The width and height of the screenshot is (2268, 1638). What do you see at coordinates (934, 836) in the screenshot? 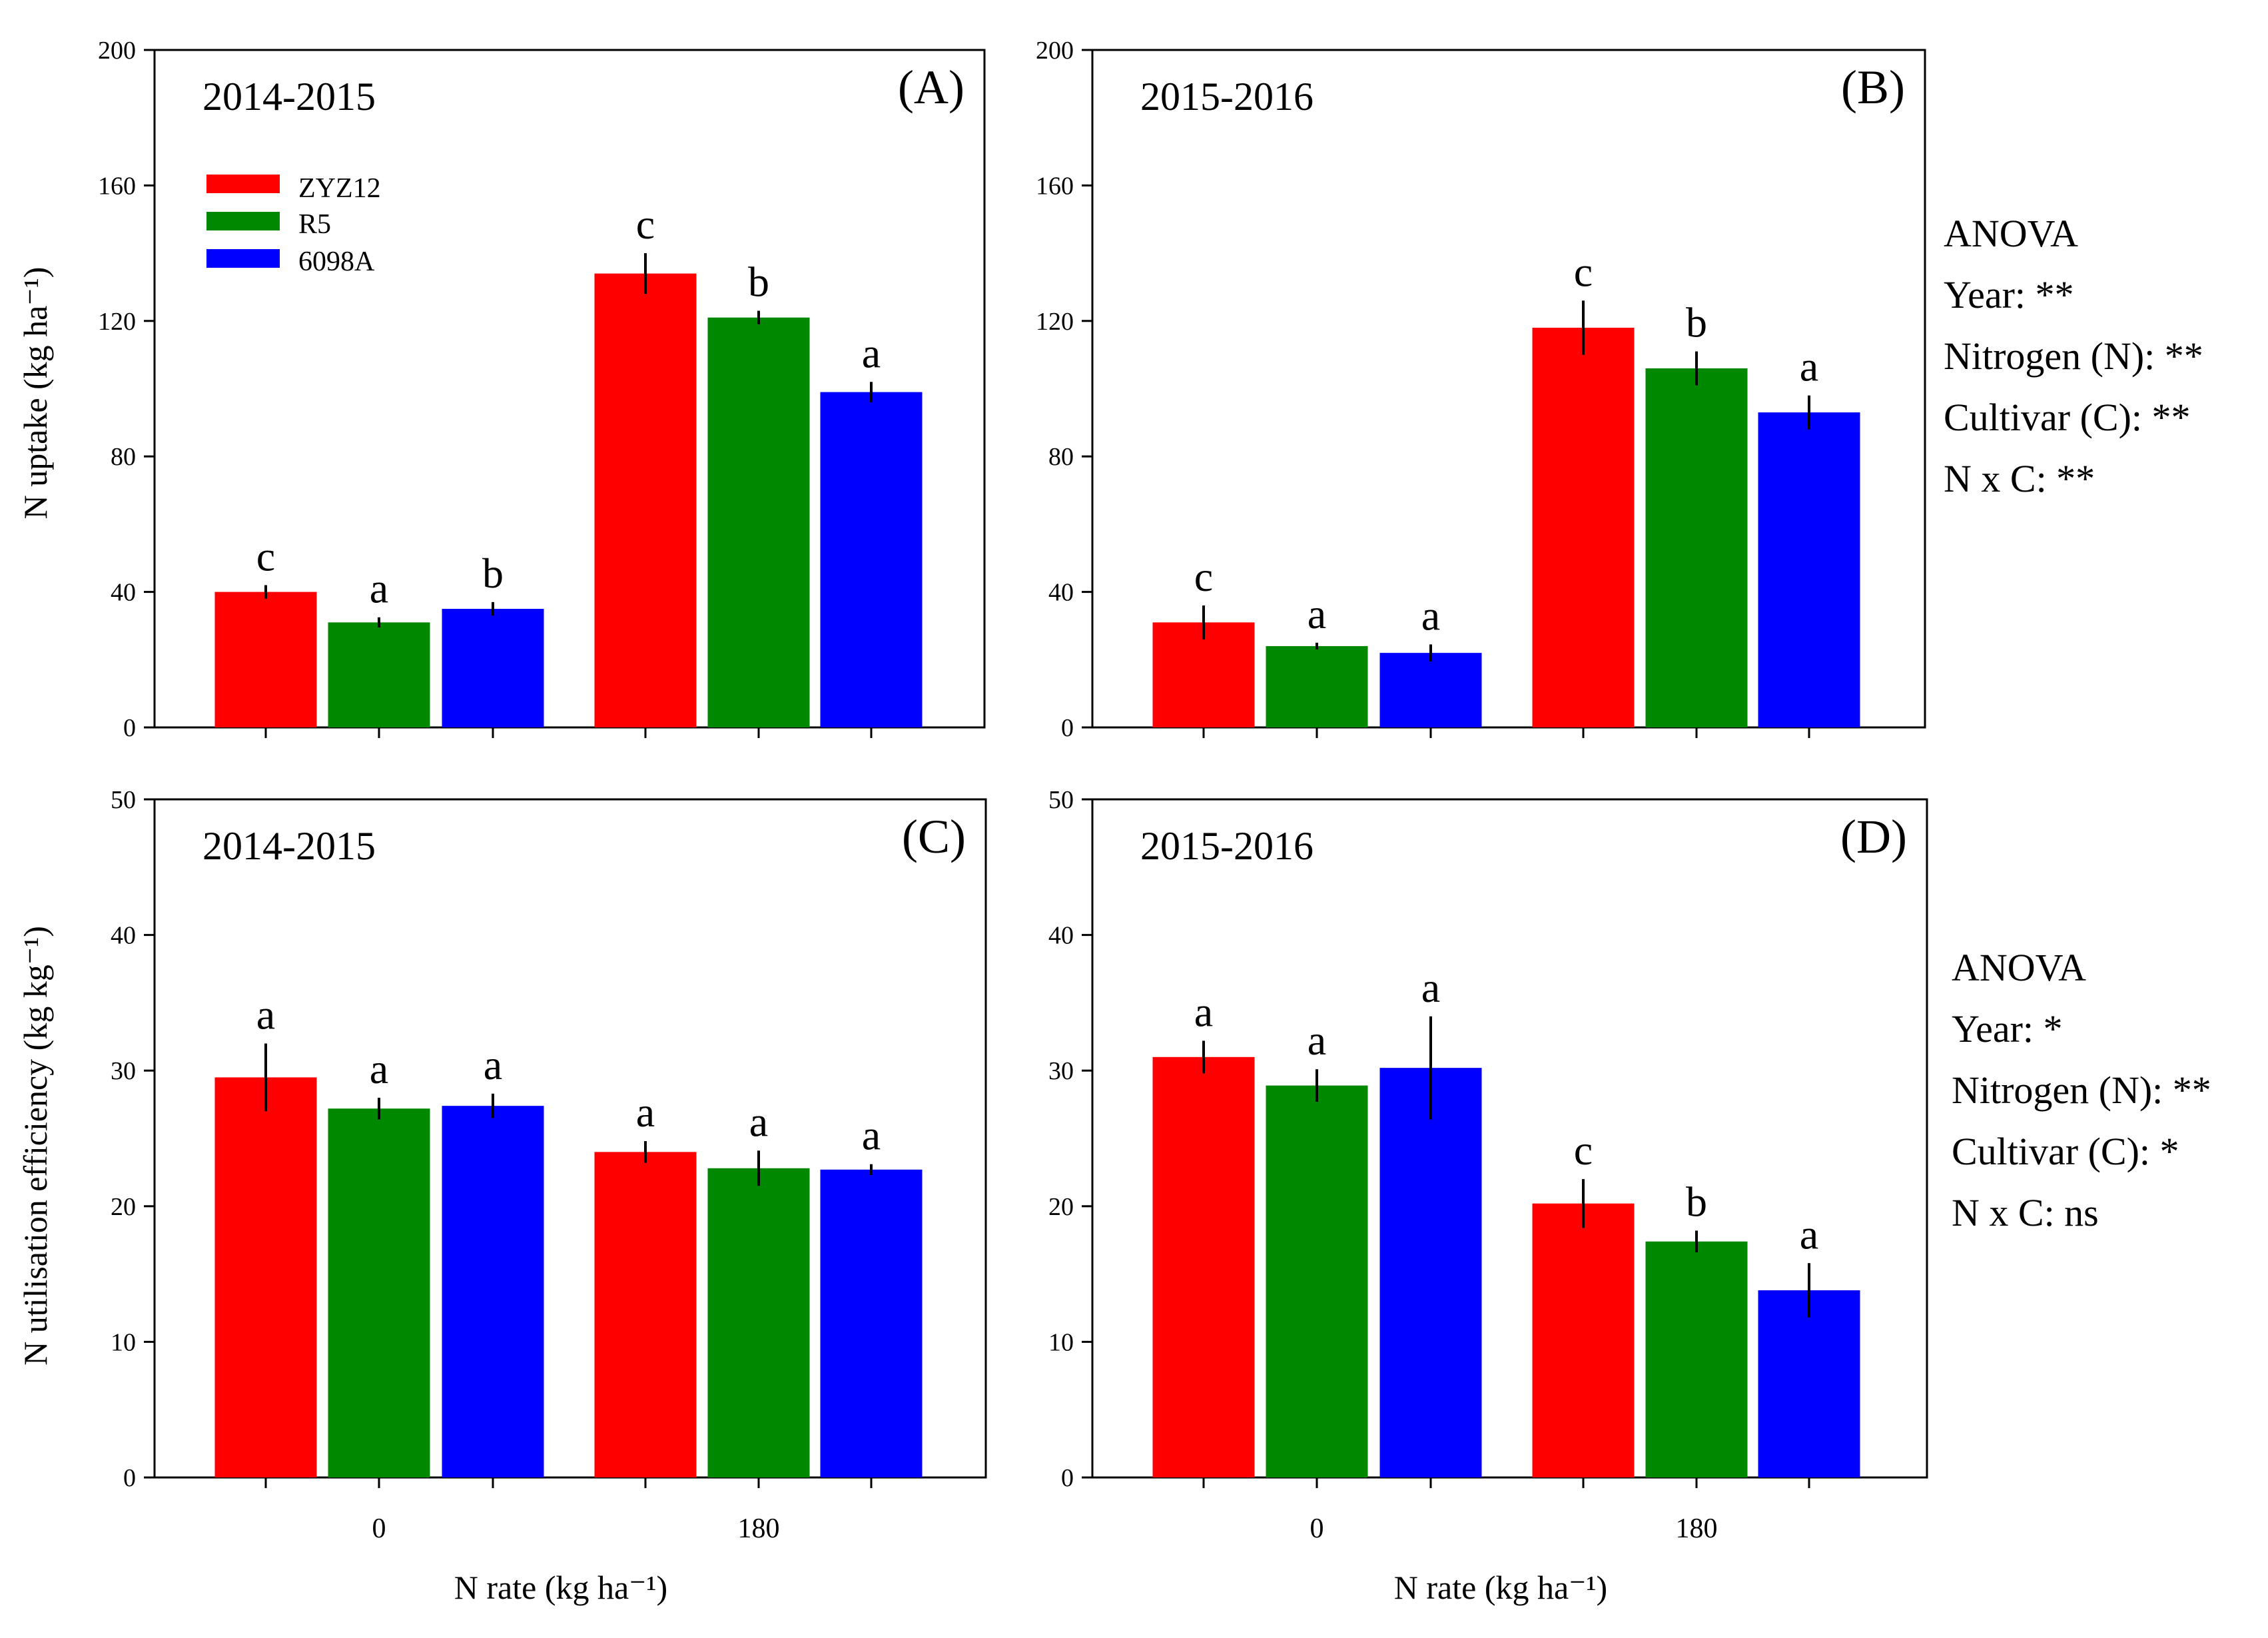
I see `panel-letter-label: (C)` at bounding box center [934, 836].